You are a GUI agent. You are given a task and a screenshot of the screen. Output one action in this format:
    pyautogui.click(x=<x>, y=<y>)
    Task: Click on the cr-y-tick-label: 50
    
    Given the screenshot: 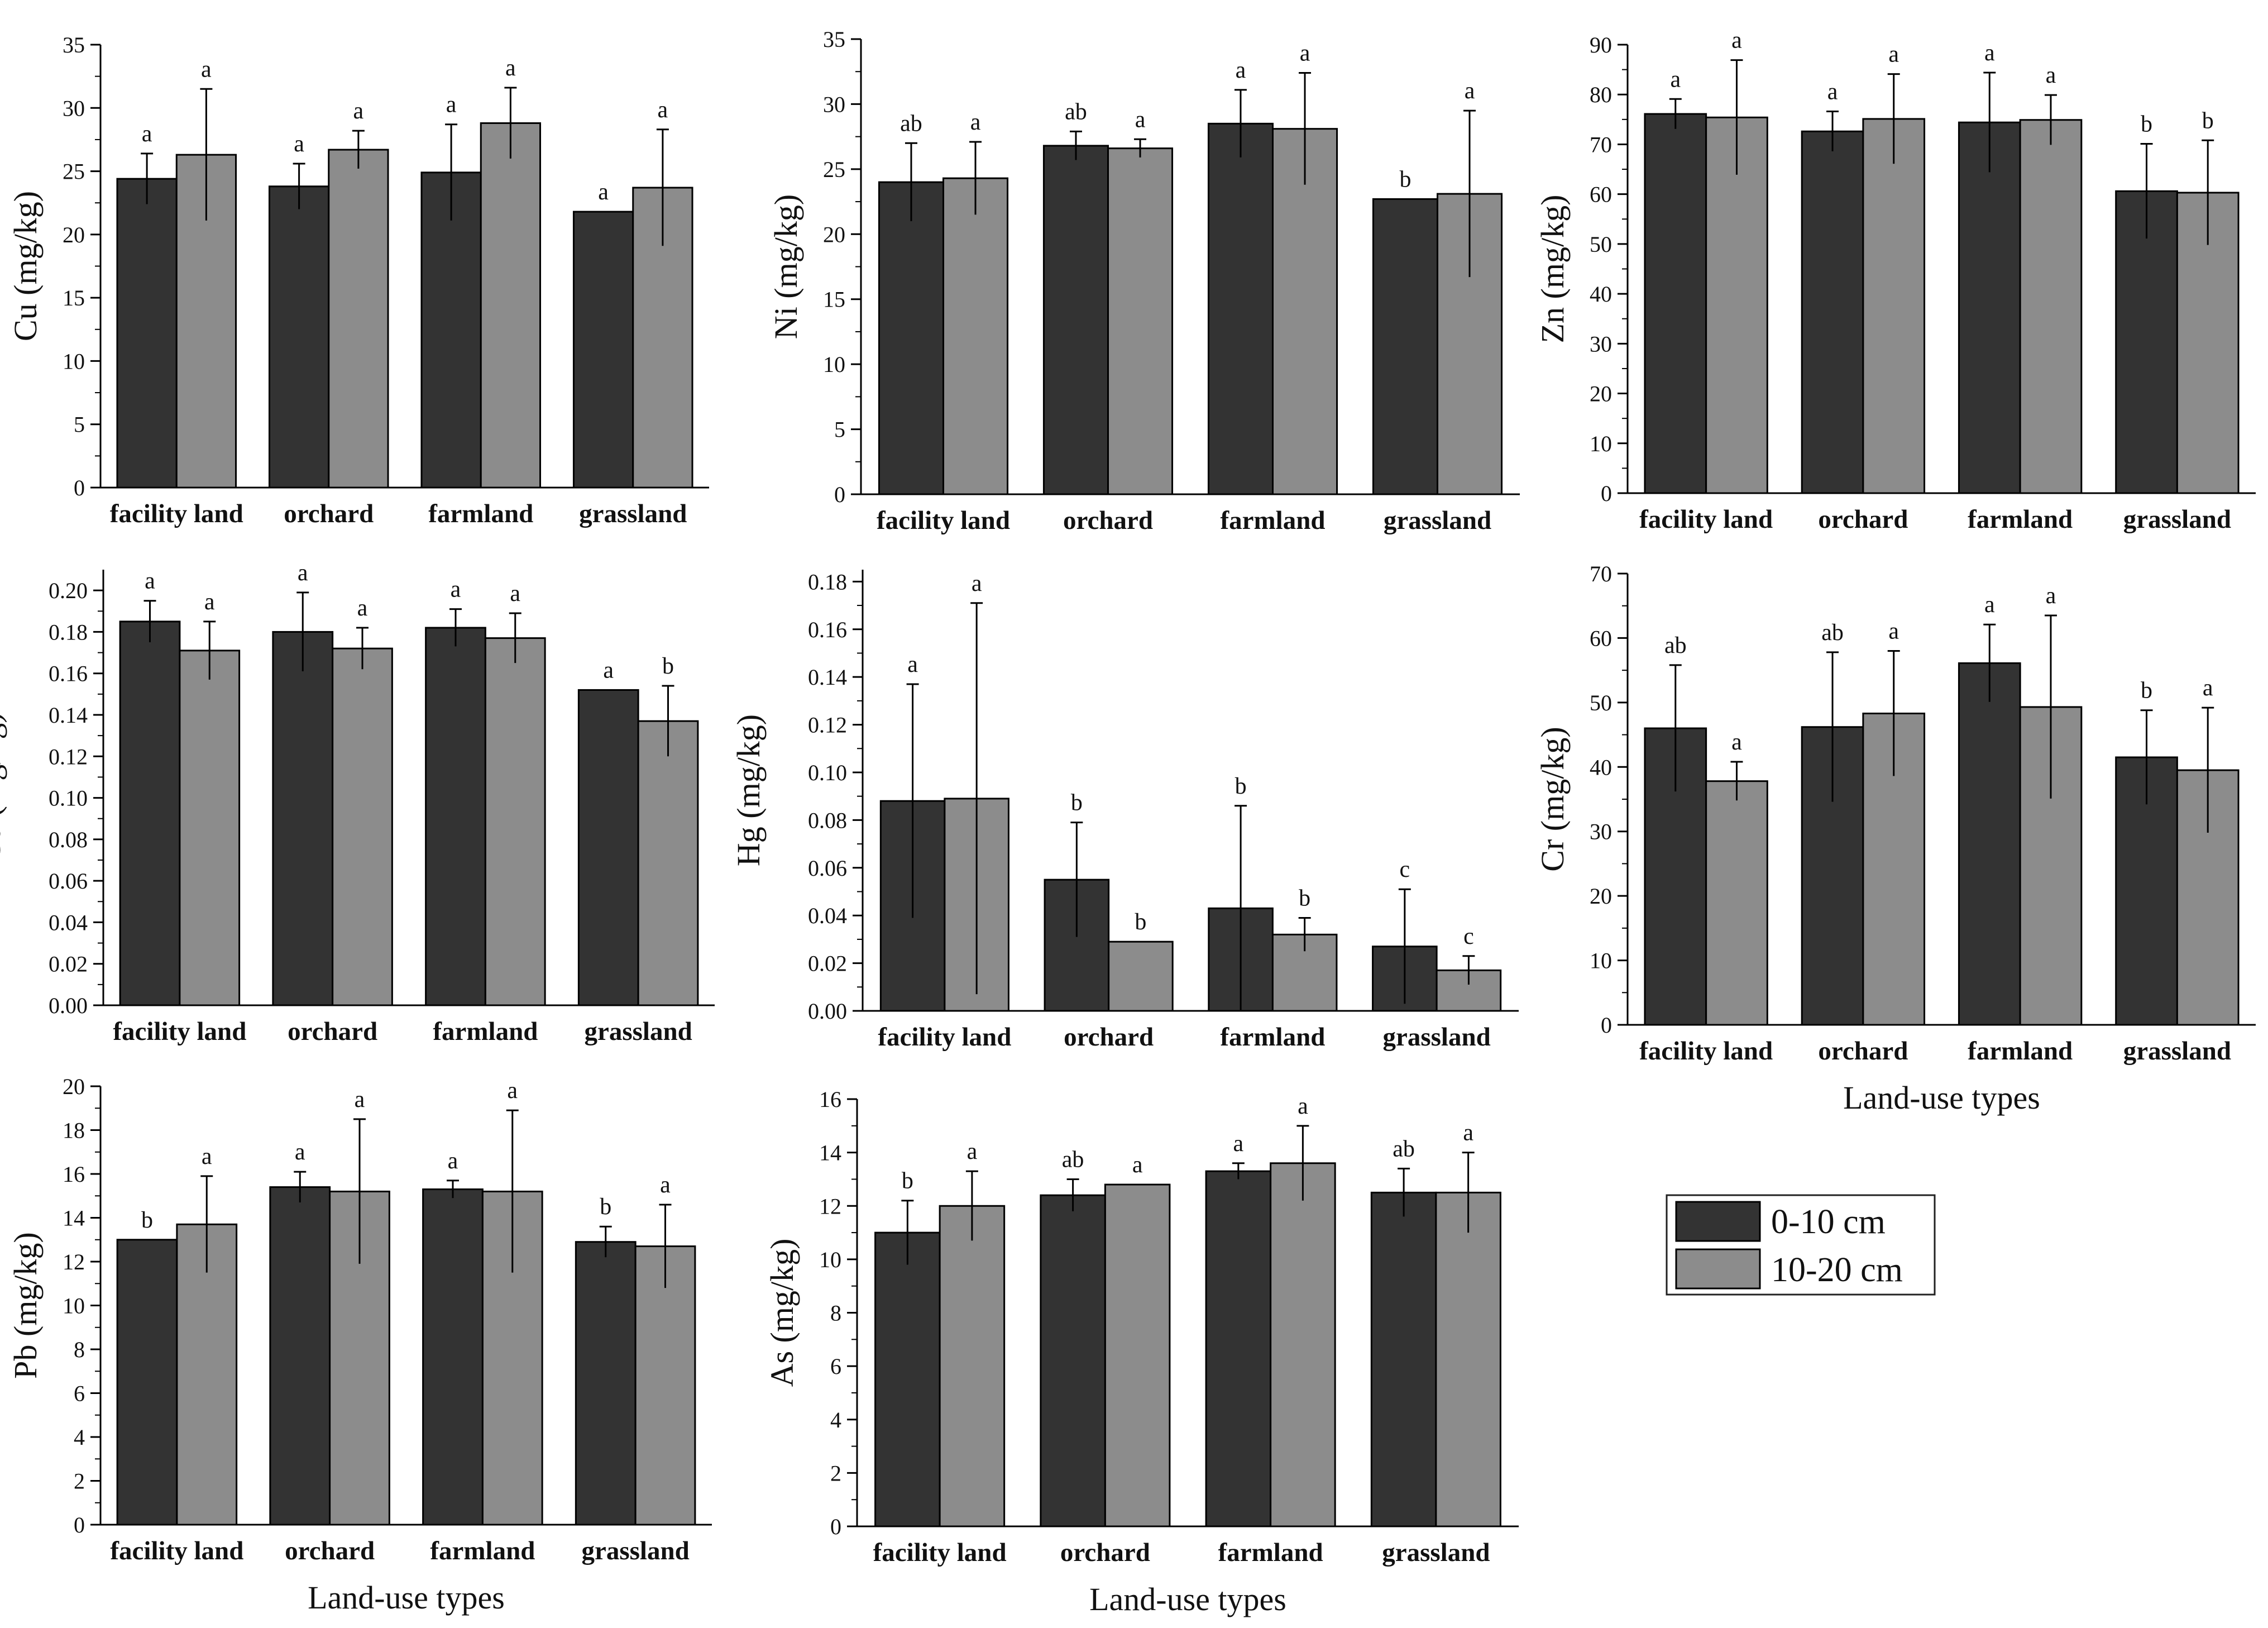 What is the action you would take?
    pyautogui.click(x=1601, y=702)
    